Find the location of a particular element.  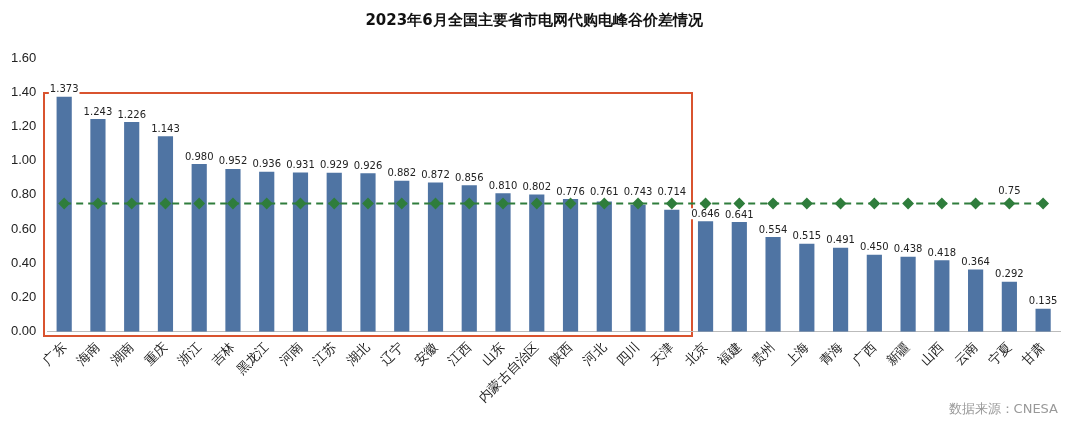

x-tick-label: 天津 is located at coordinates (662, 354).